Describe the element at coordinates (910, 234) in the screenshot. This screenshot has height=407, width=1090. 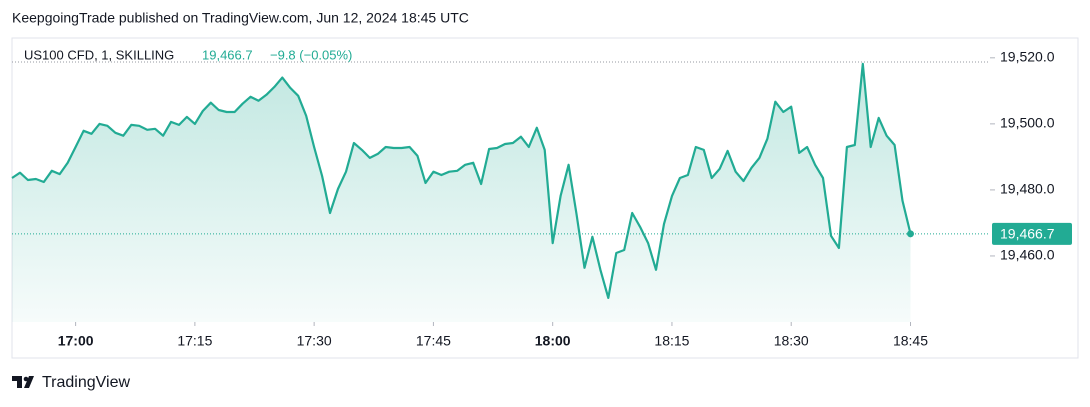
I see `last-point` at that location.